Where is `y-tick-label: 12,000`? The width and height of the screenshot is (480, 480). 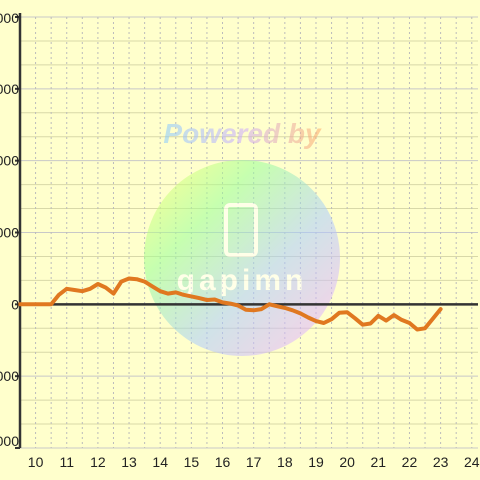
y-tick-label: 12,000 is located at coordinates (9, 18).